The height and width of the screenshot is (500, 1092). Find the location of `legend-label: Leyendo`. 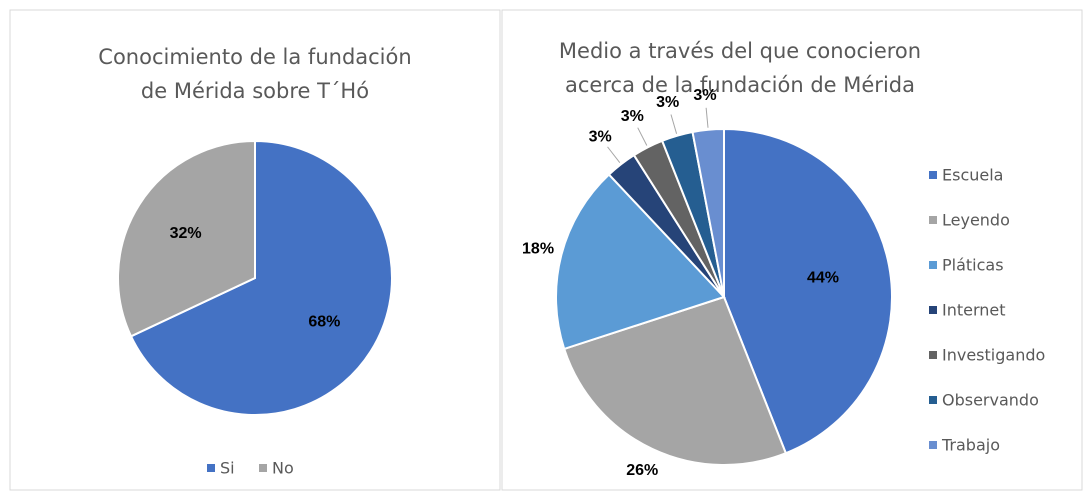

legend-label: Leyendo is located at coordinates (976, 220).